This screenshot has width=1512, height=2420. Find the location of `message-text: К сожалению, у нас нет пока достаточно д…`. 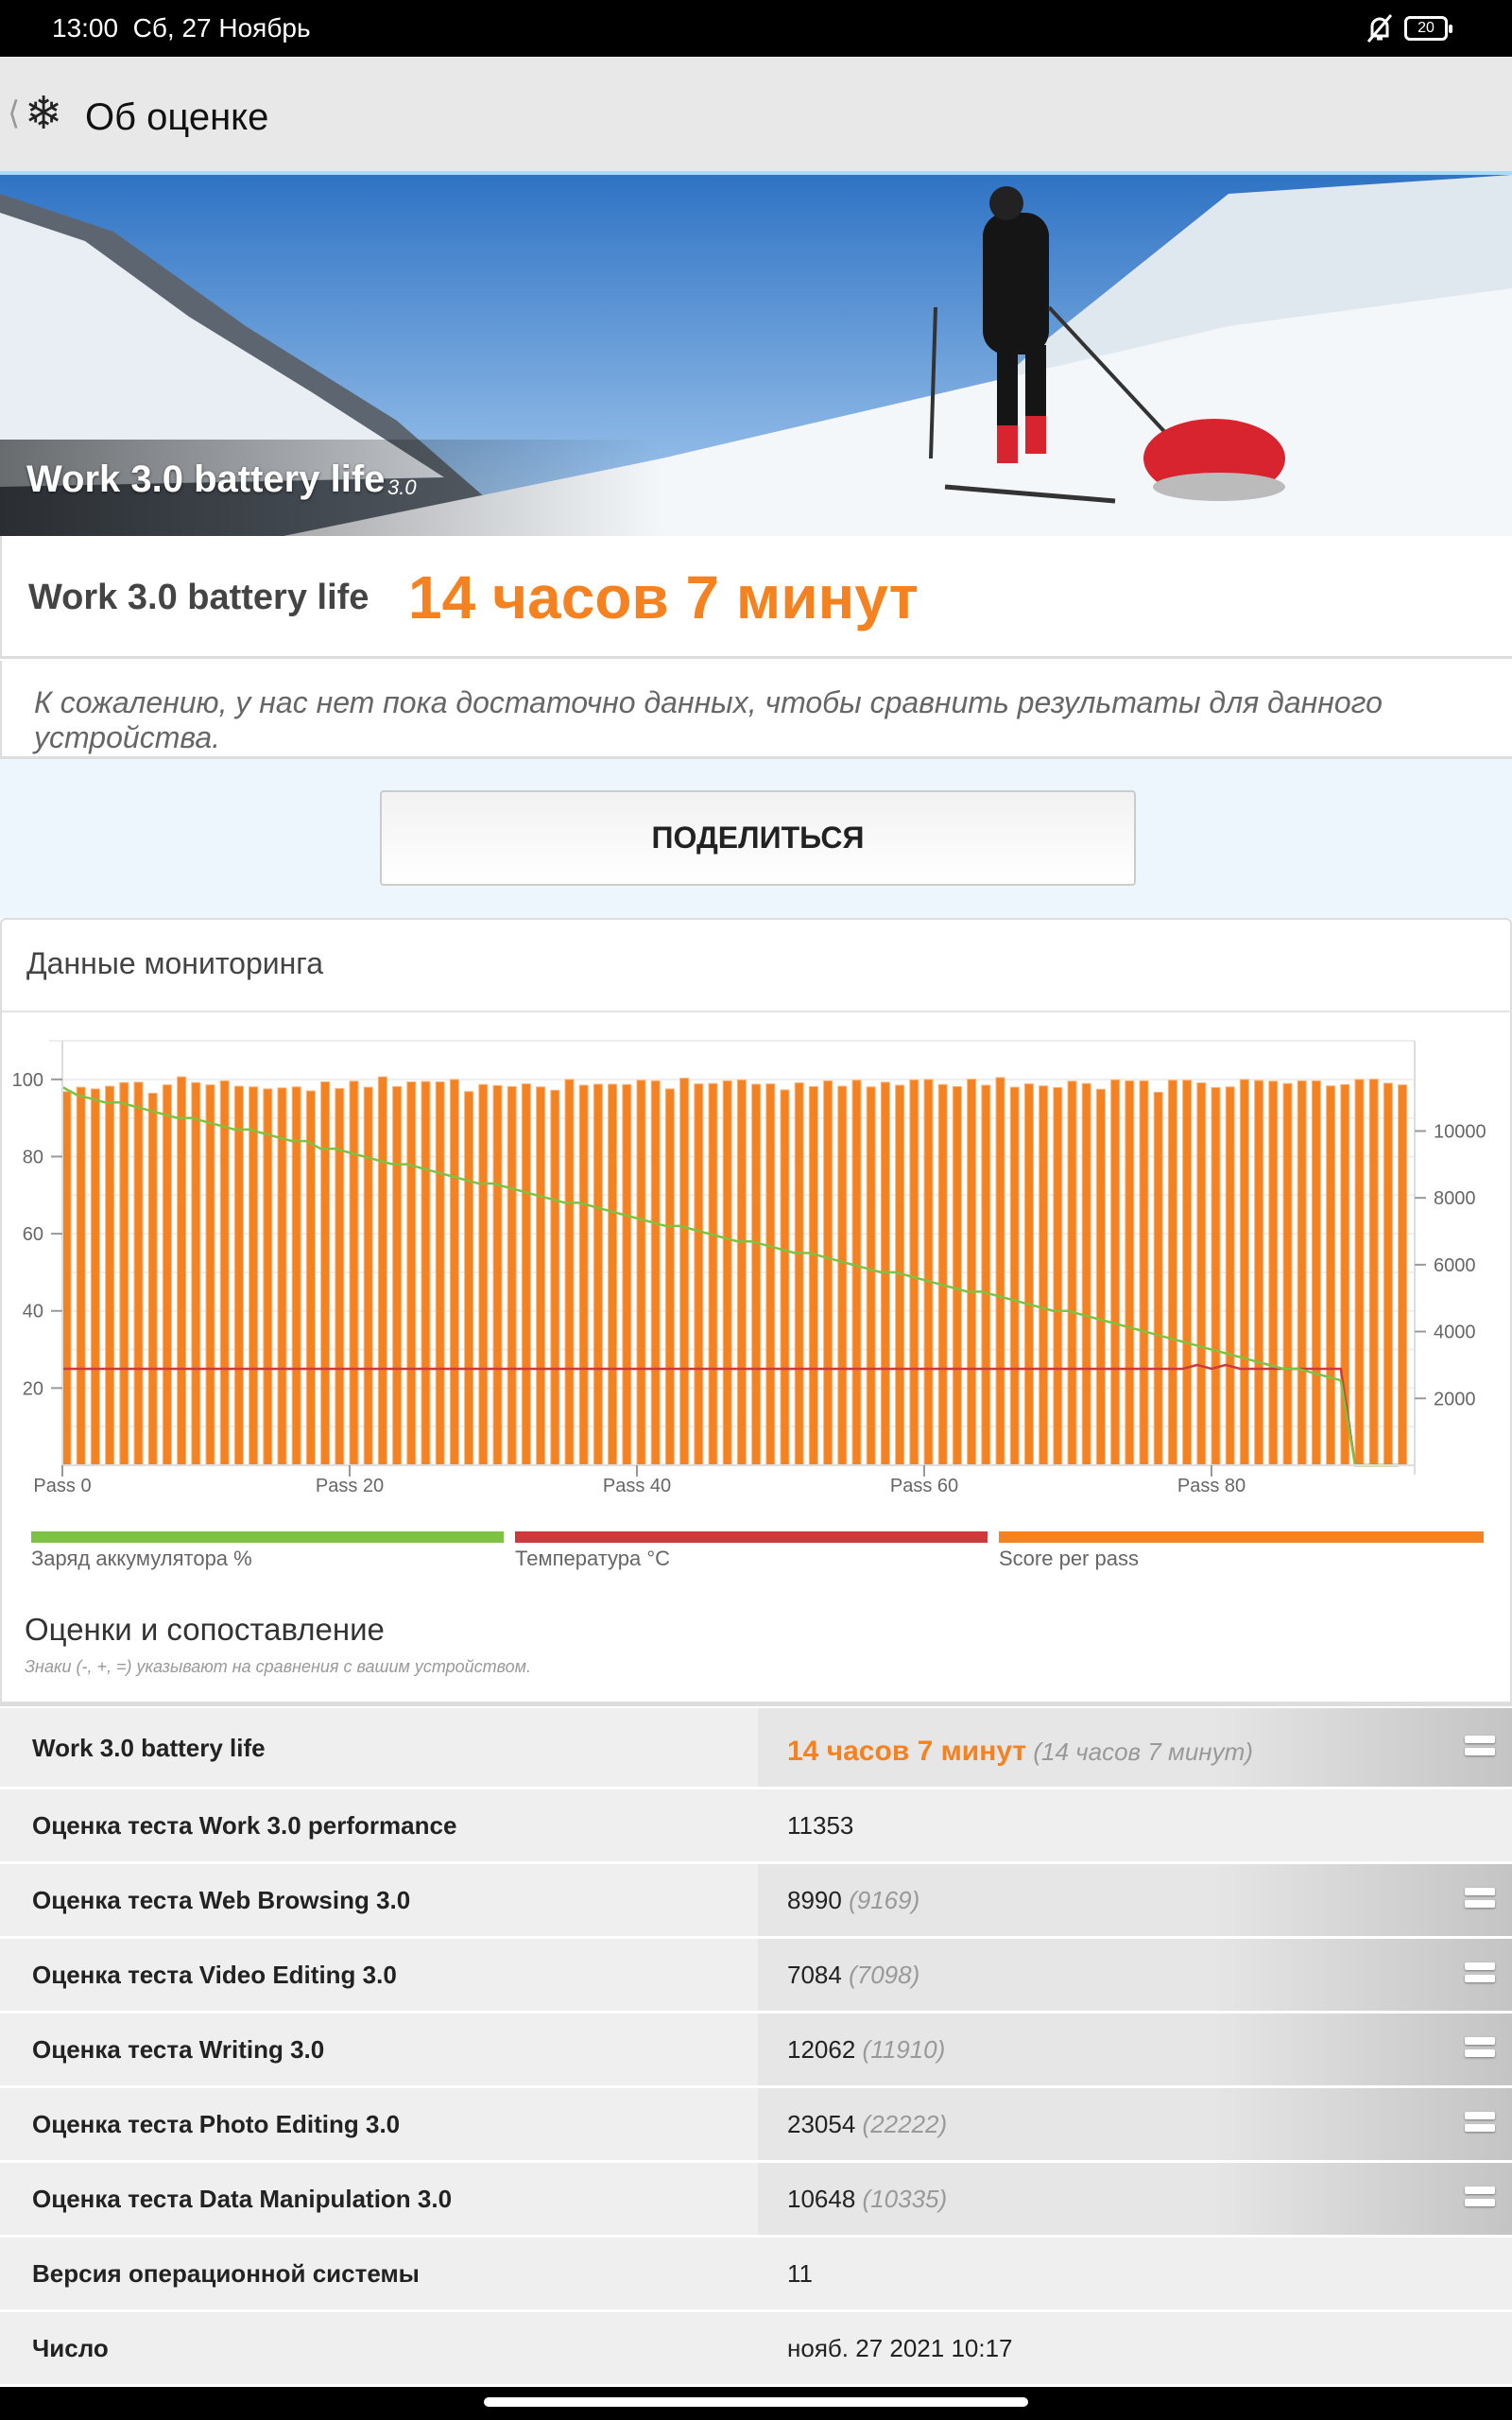

message-text: К сожалению, у нас нет пока достаточно д… is located at coordinates (708, 719).